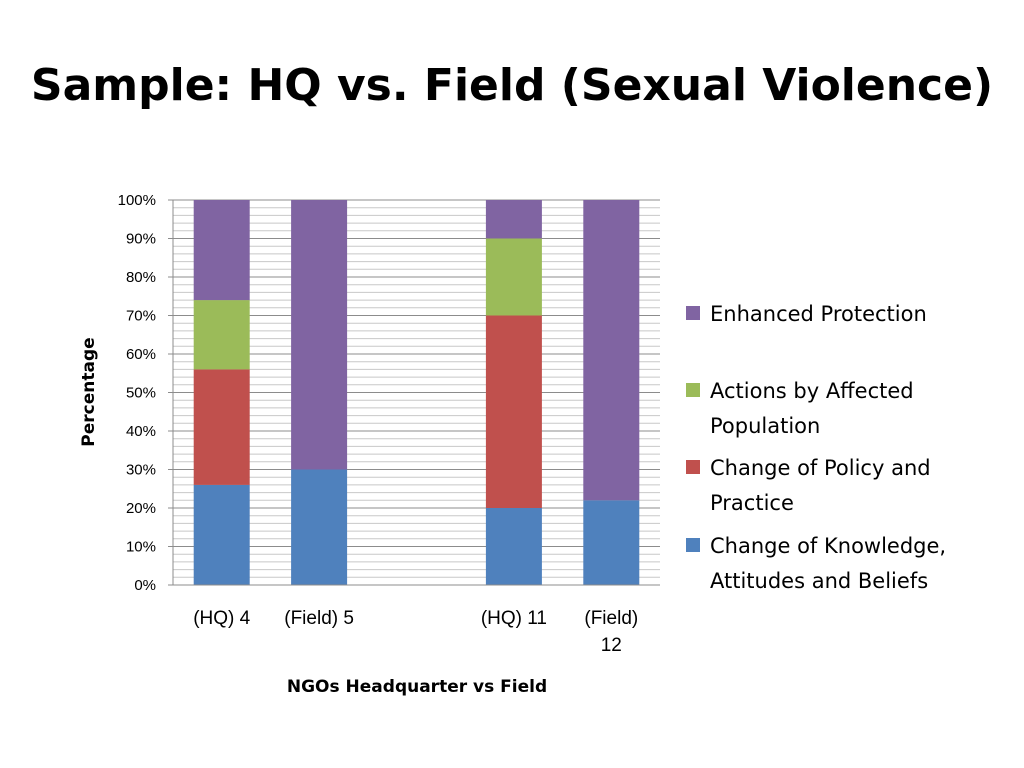  What do you see at coordinates (141, 508) in the screenshot?
I see `y-tick-label: 20%` at bounding box center [141, 508].